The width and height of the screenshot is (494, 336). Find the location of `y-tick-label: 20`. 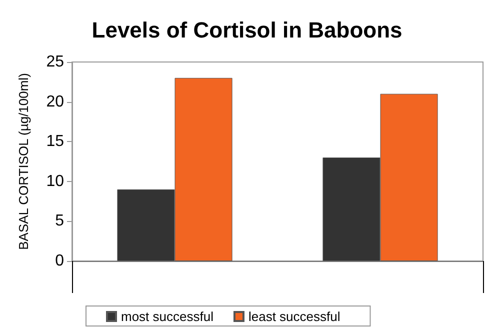

y-tick-label: 20 is located at coordinates (55, 101).